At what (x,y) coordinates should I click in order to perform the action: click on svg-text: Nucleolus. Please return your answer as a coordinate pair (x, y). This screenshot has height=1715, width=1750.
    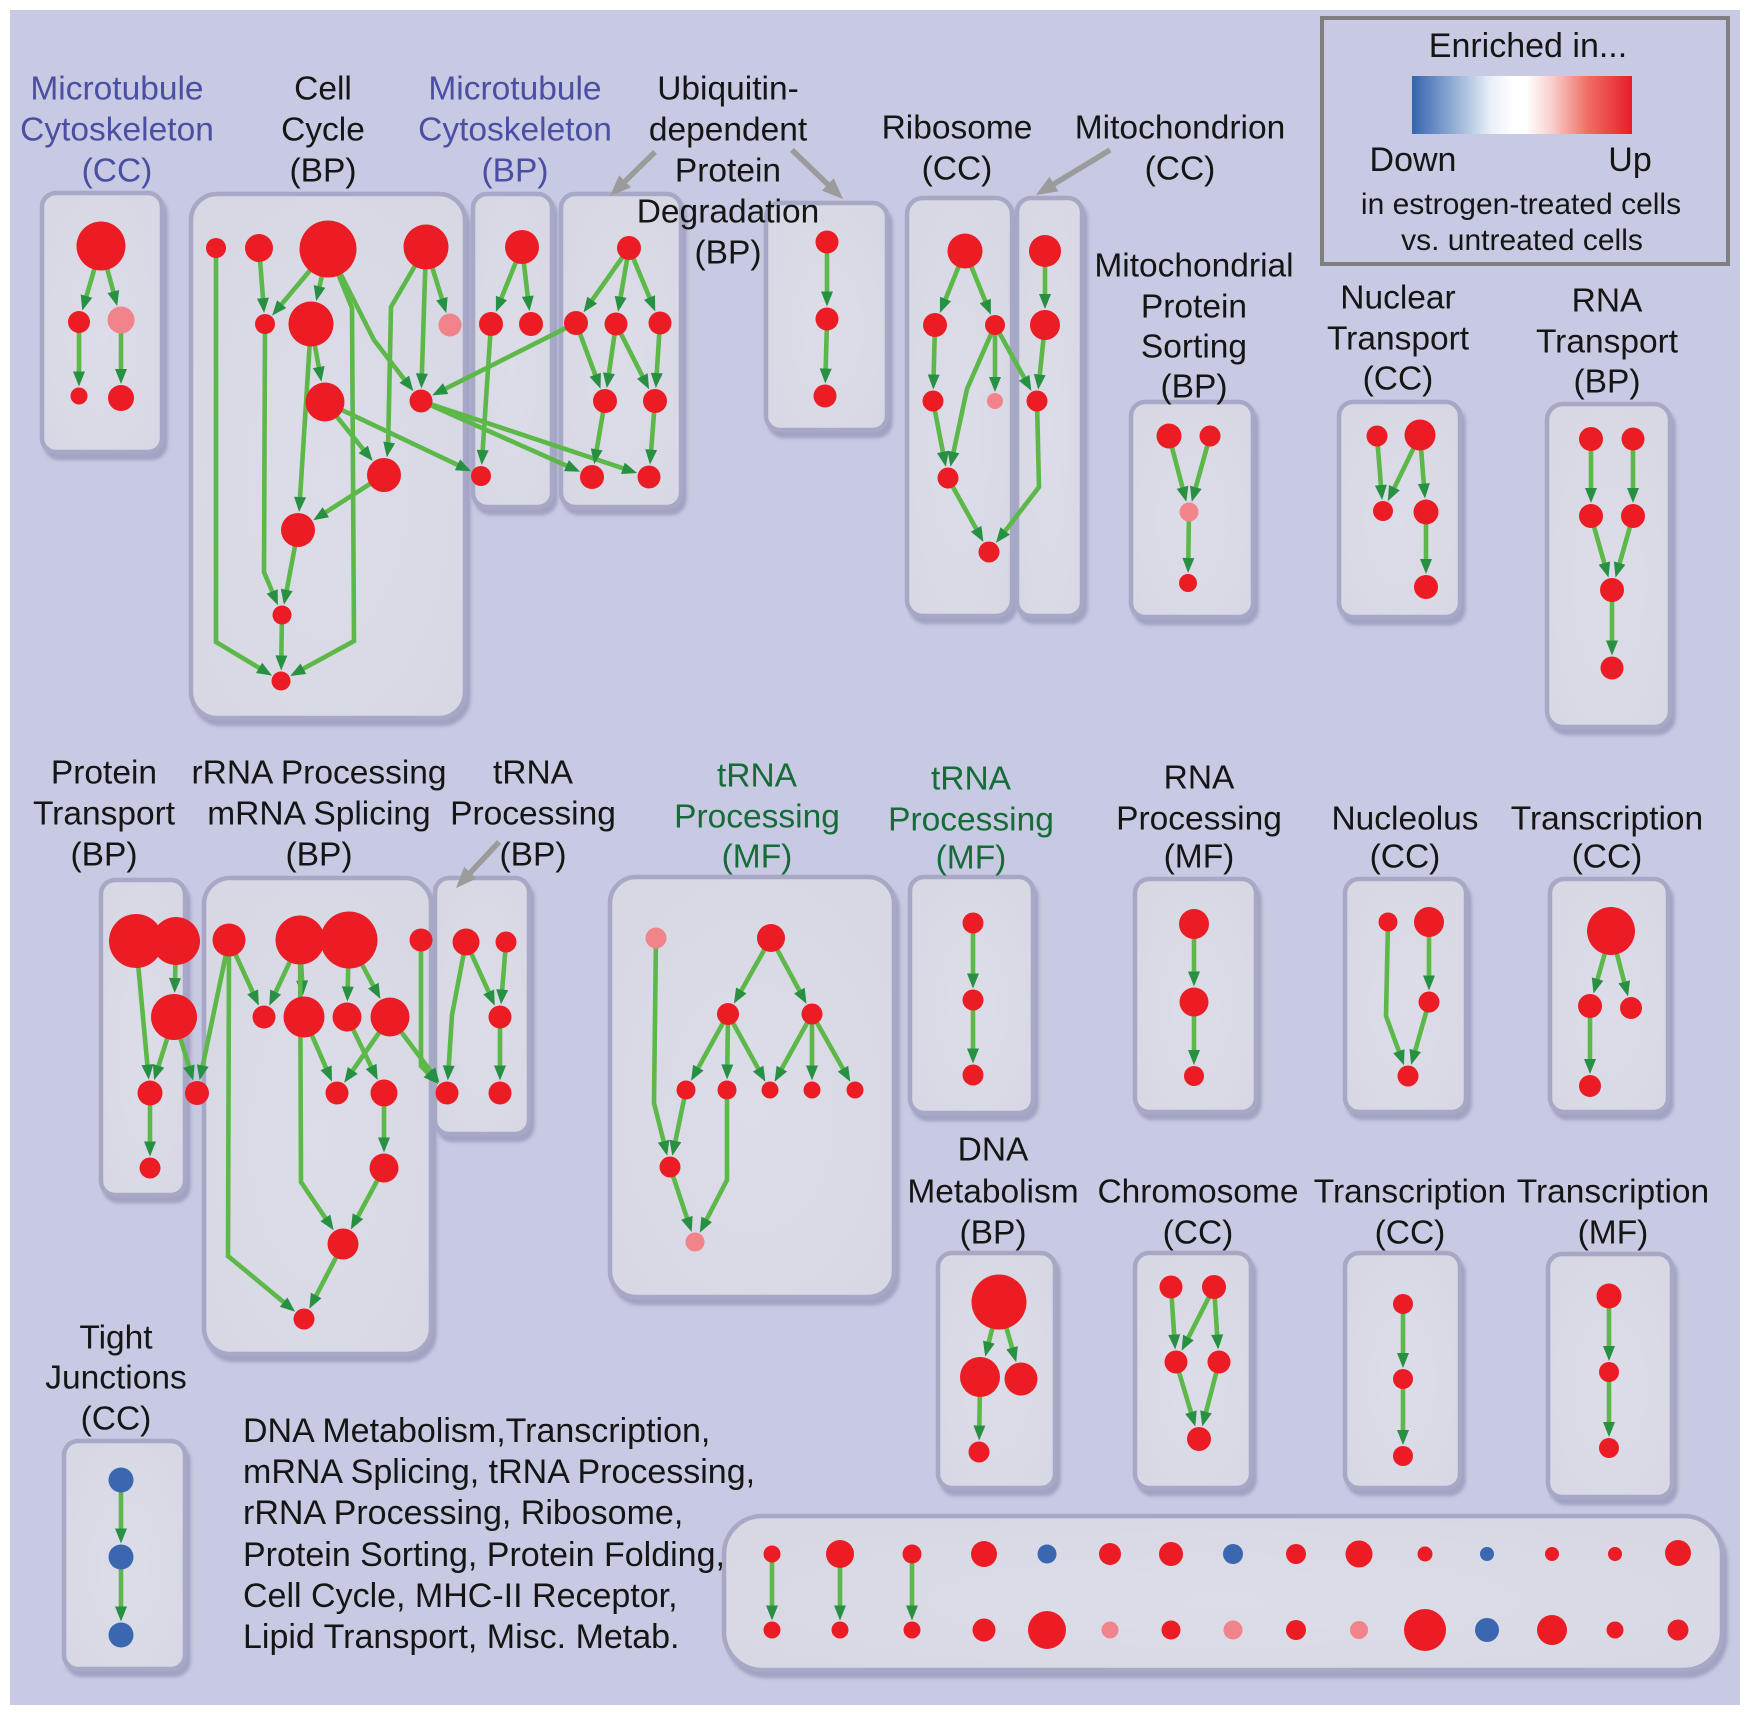
    Looking at the image, I should click on (1404, 819).